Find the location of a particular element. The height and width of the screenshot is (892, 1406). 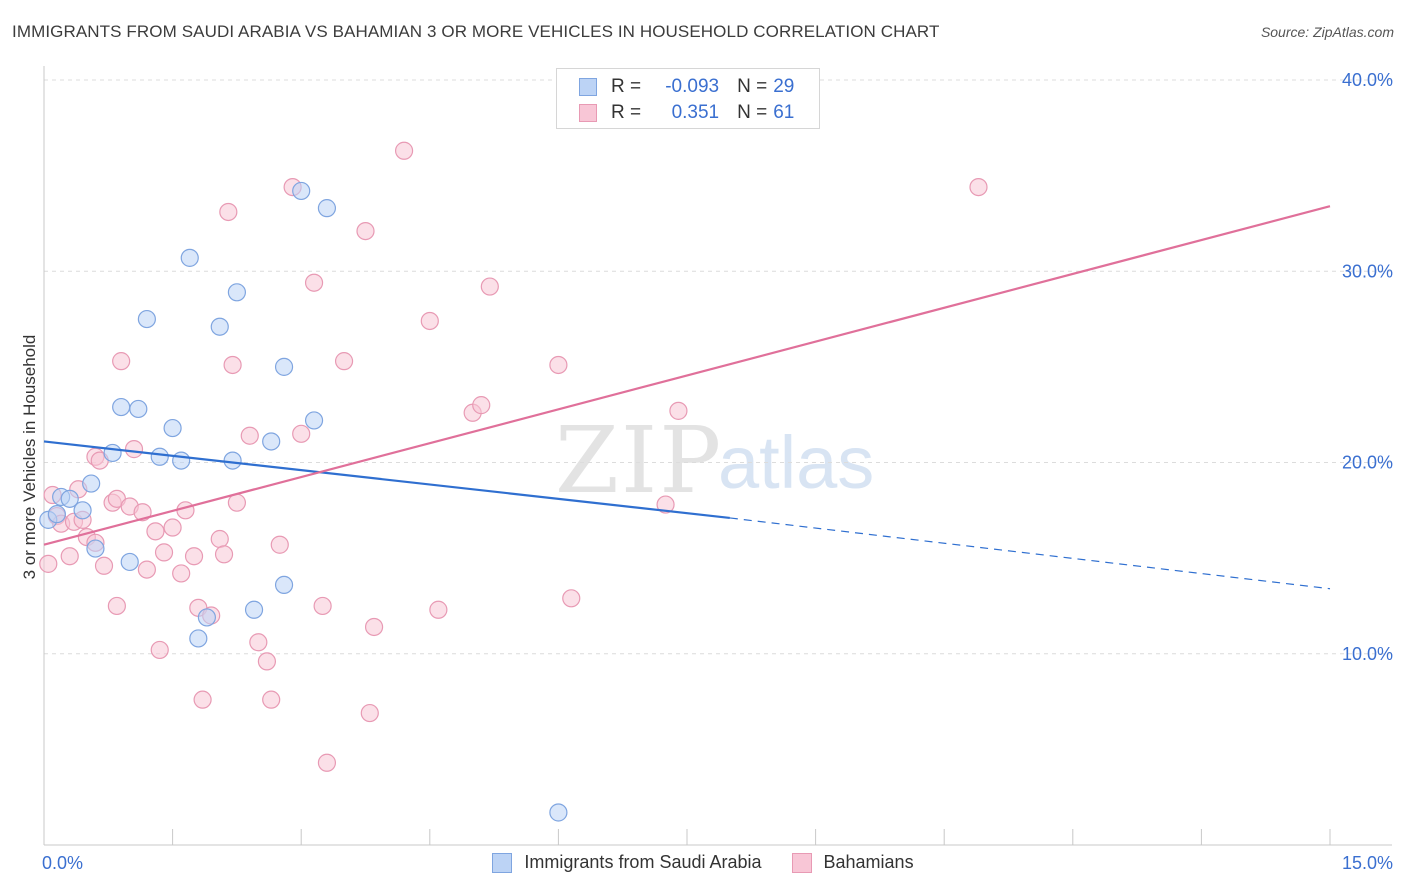

y-tick-label: 30.0% is located at coordinates (1367, 271).